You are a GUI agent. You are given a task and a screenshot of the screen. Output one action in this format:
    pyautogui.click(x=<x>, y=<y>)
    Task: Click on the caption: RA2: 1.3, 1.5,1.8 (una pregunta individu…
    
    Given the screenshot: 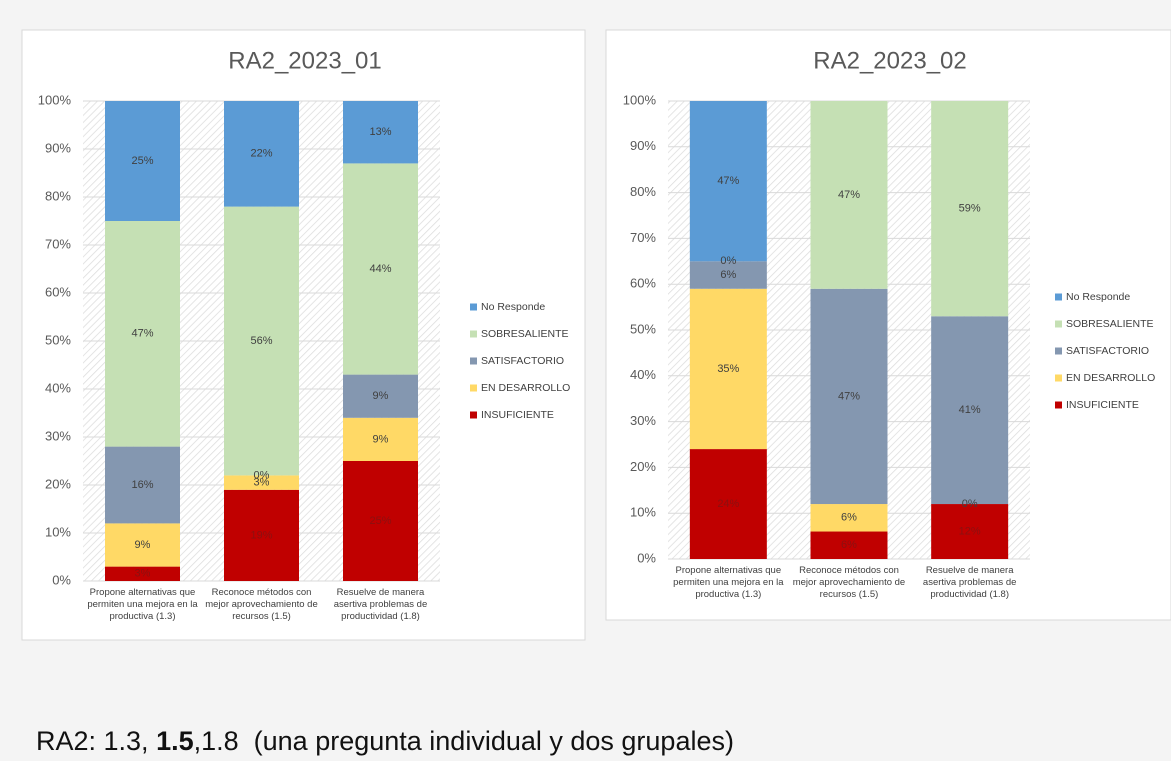 What is the action you would take?
    pyautogui.click(x=385, y=741)
    